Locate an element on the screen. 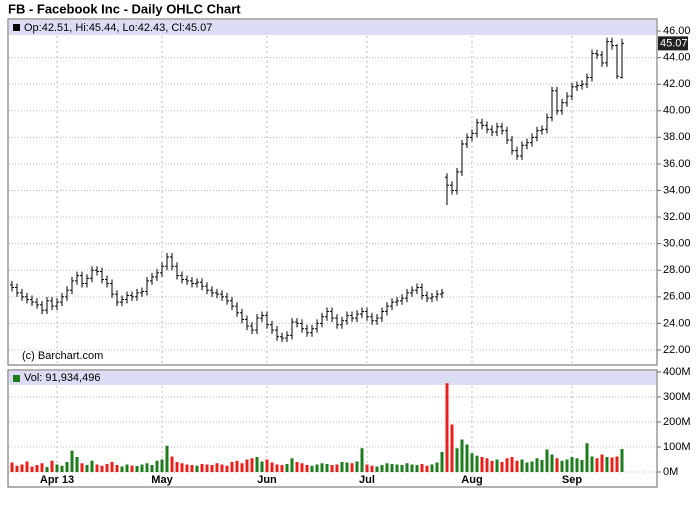 This screenshot has height=517, width=700. x-tick-label: May is located at coordinates (162, 480).